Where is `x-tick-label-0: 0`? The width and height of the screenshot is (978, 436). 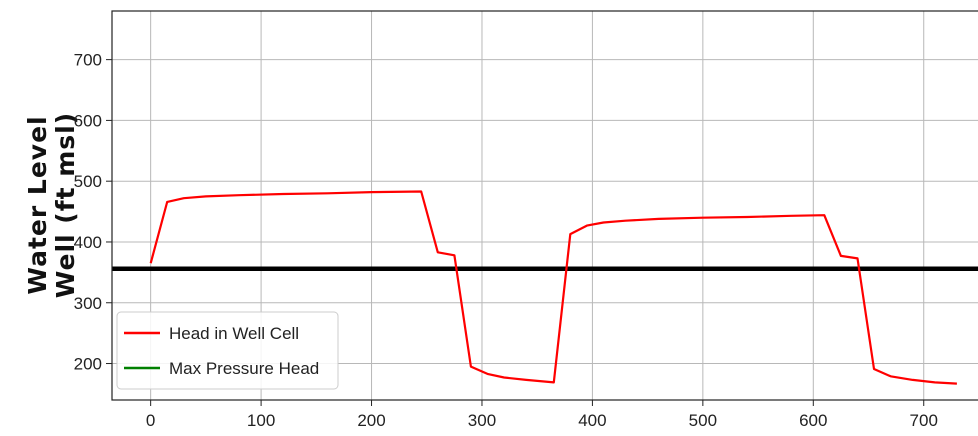 x-tick-label-0: 0 is located at coordinates (150, 420).